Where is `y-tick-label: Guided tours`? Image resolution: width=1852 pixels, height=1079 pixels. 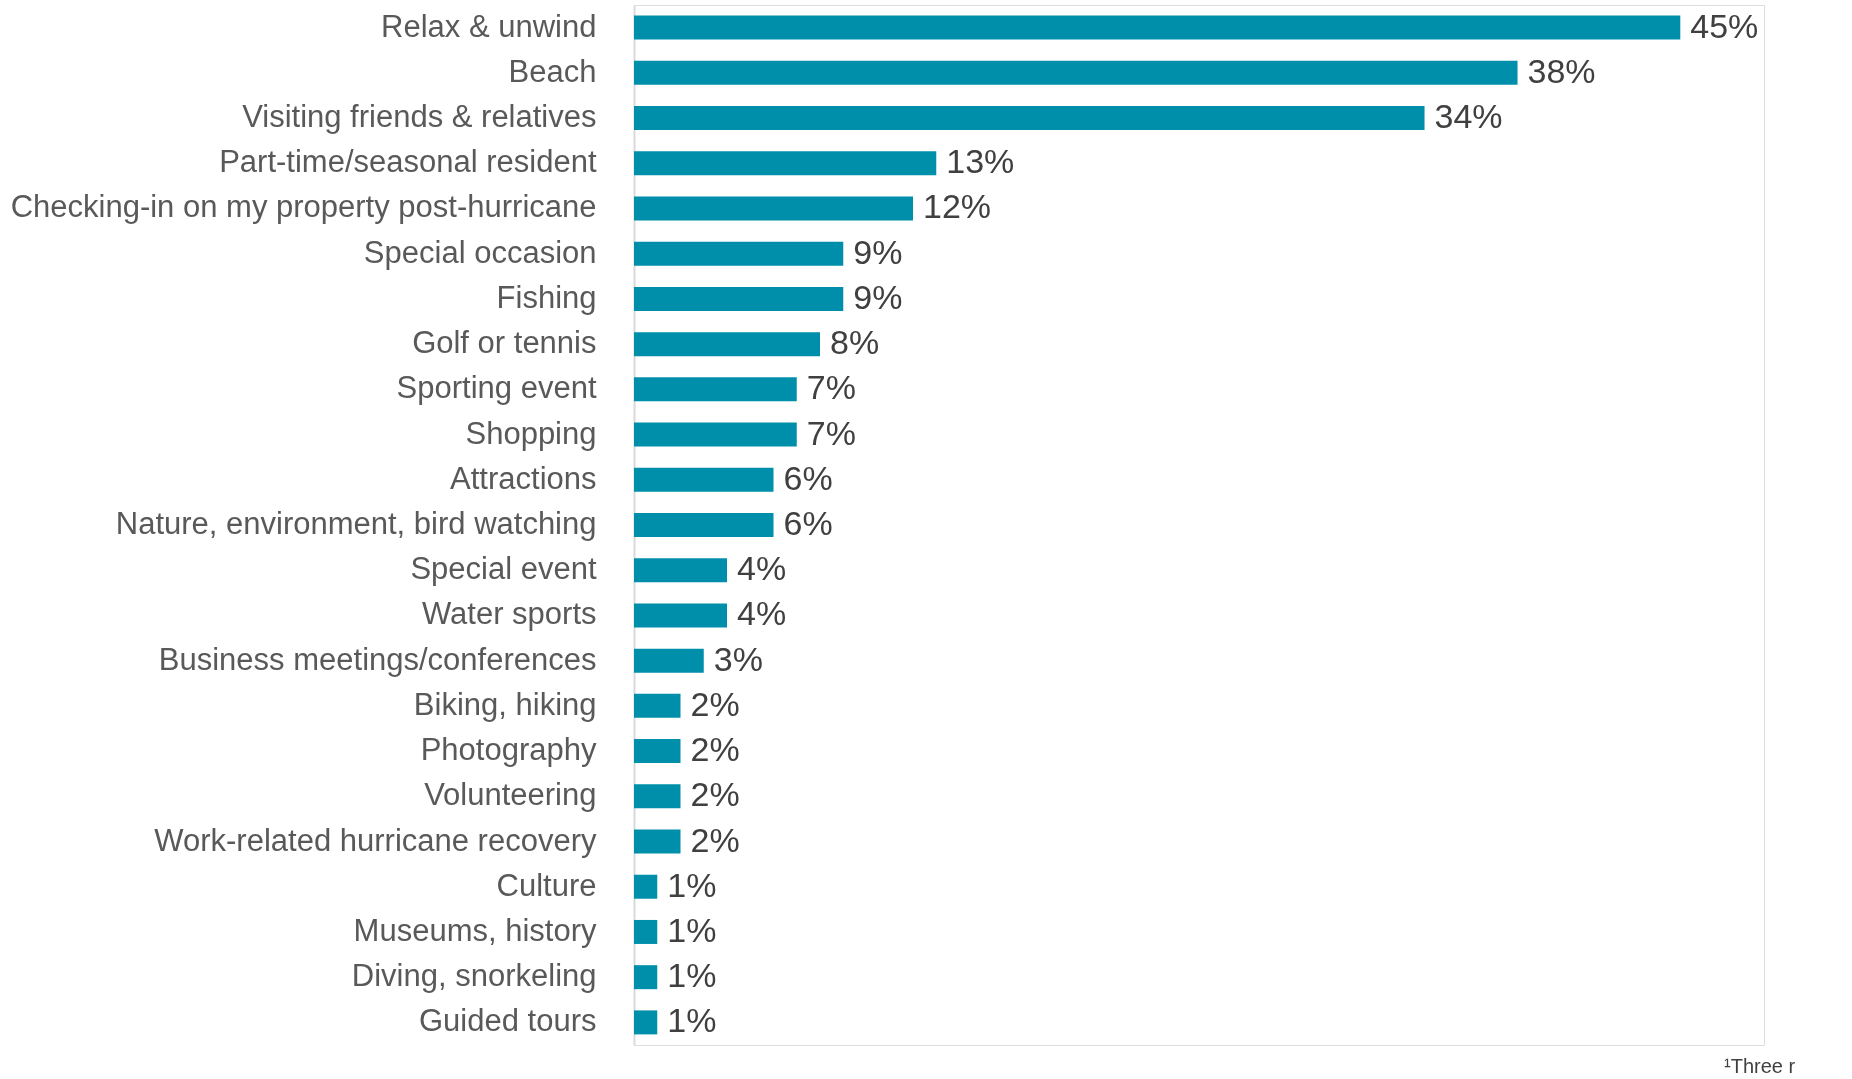
y-tick-label: Guided tours is located at coordinates (508, 1021).